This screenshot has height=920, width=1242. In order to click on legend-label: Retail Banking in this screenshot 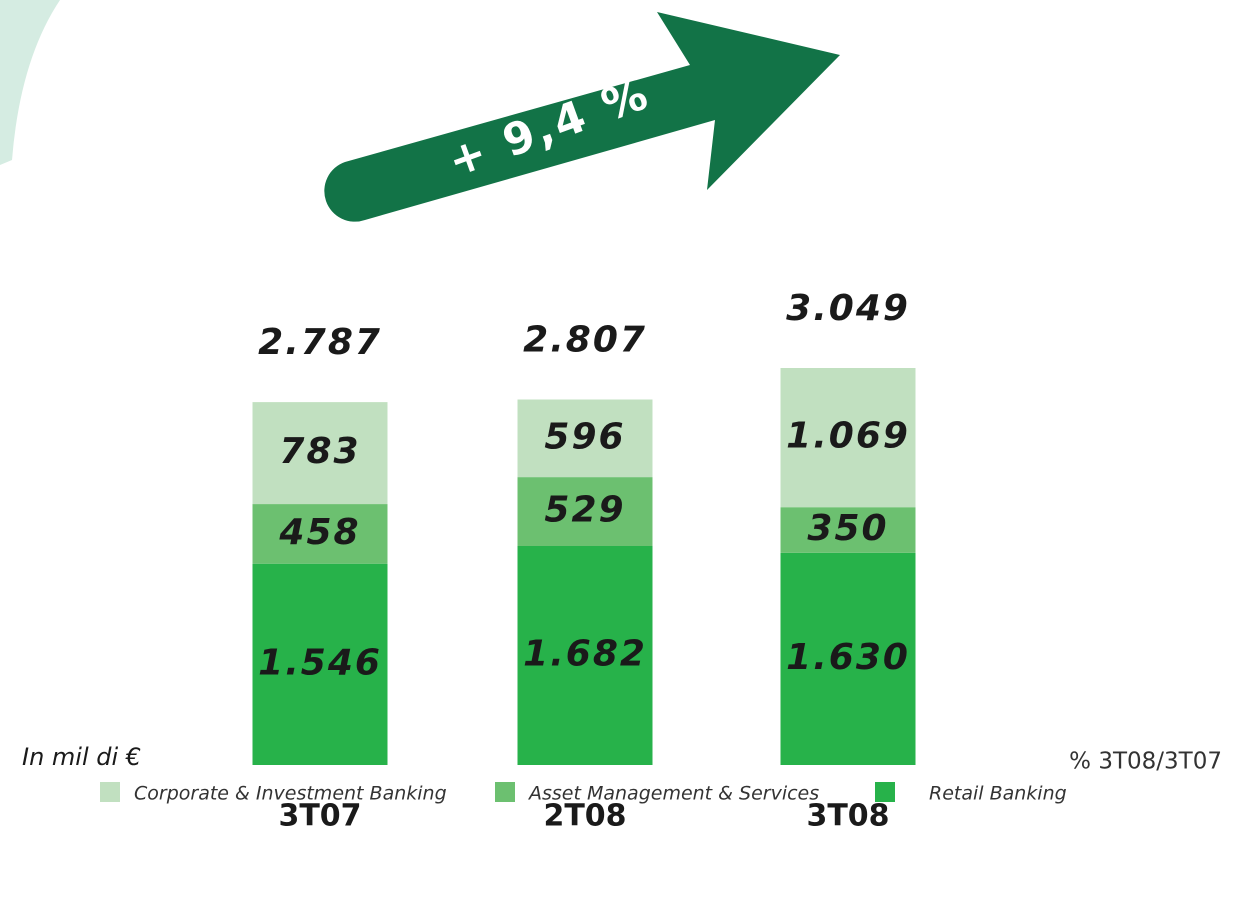, I will do `click(998, 794)`.